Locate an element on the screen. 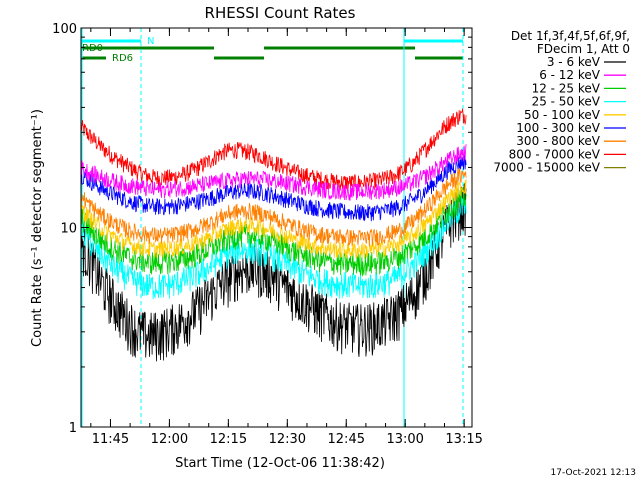 Image resolution: width=640 pixels, height=480 pixels. y-tick-label: 100 is located at coordinates (64, 29).